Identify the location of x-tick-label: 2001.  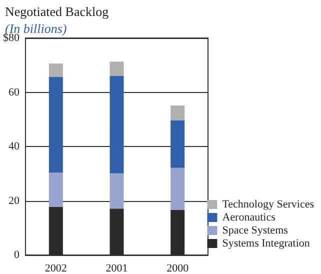
(117, 268).